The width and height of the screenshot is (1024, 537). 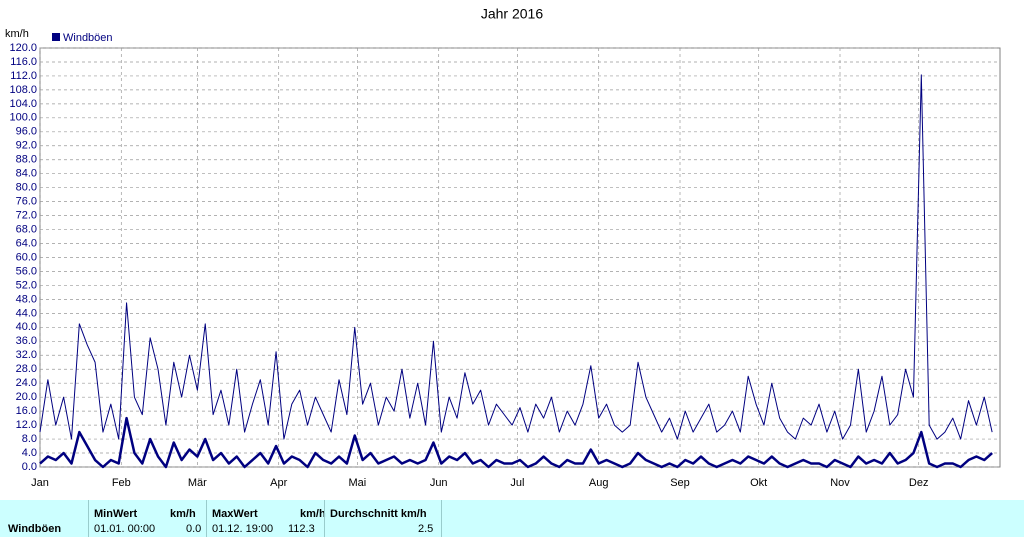 I want to click on y-tick-label: 56.0, so click(x=26, y=271).